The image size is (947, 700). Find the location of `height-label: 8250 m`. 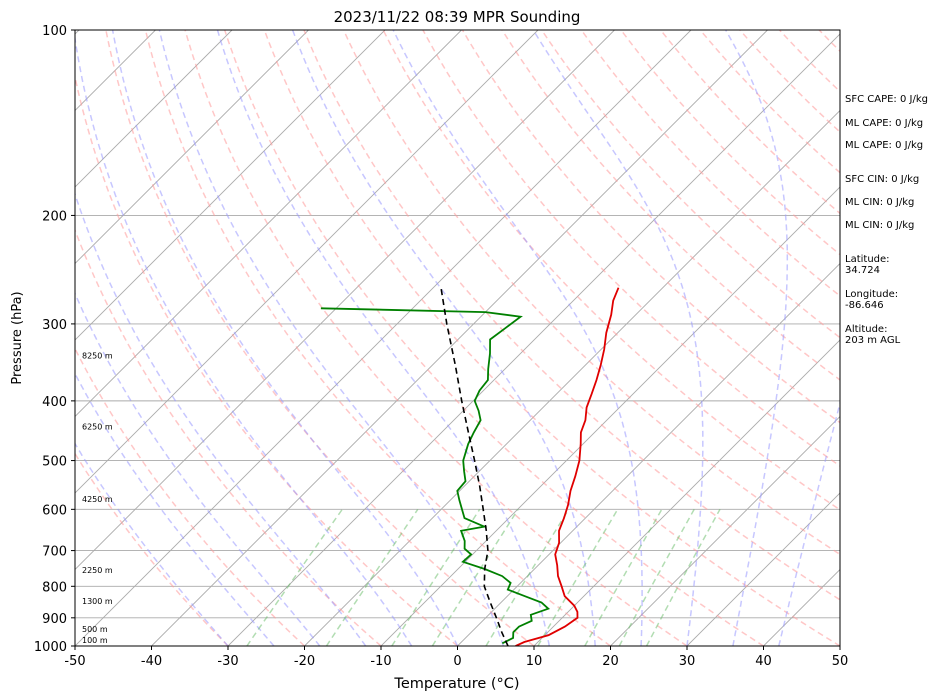

height-label: 8250 m is located at coordinates (97, 355).